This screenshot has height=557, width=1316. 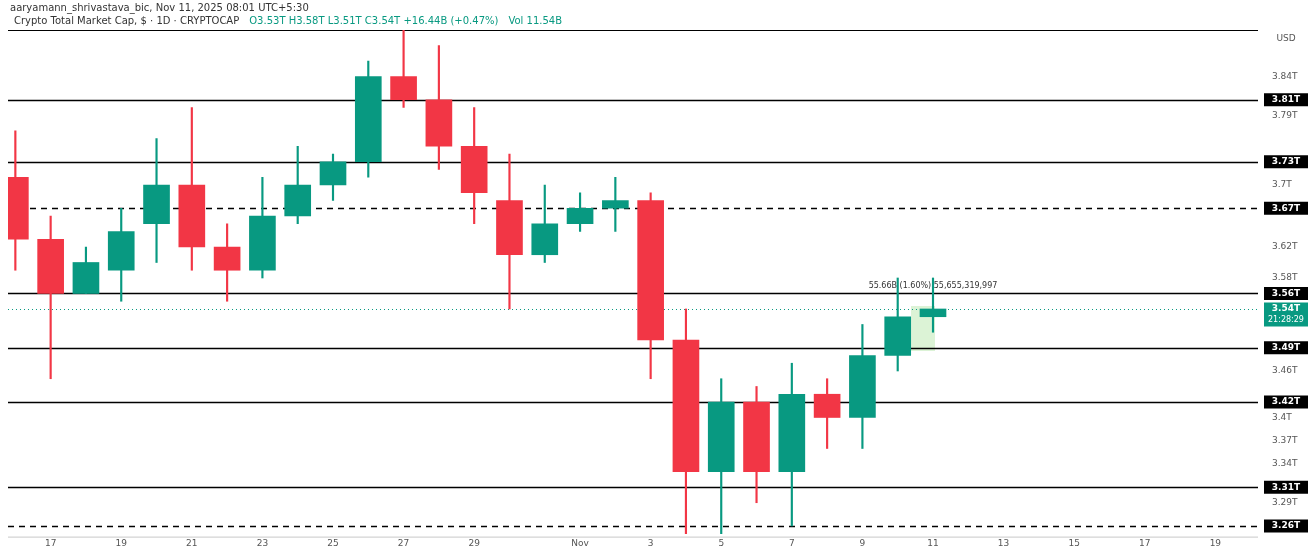 What do you see at coordinates (933, 543) in the screenshot?
I see `x-tick-label: 11` at bounding box center [933, 543].